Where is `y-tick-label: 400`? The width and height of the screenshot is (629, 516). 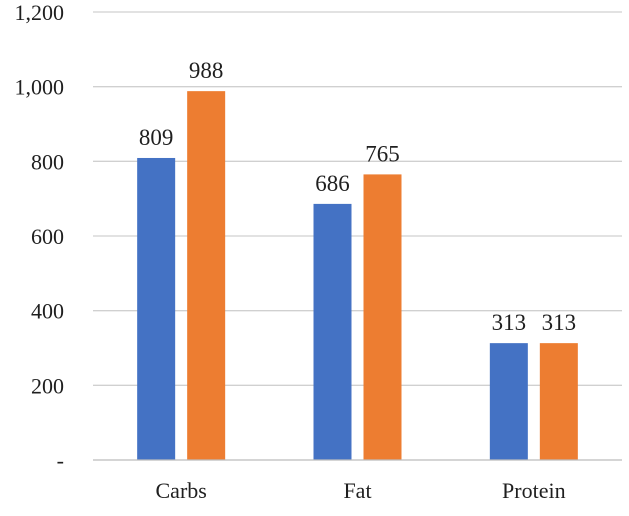 y-tick-label: 400 is located at coordinates (47, 311).